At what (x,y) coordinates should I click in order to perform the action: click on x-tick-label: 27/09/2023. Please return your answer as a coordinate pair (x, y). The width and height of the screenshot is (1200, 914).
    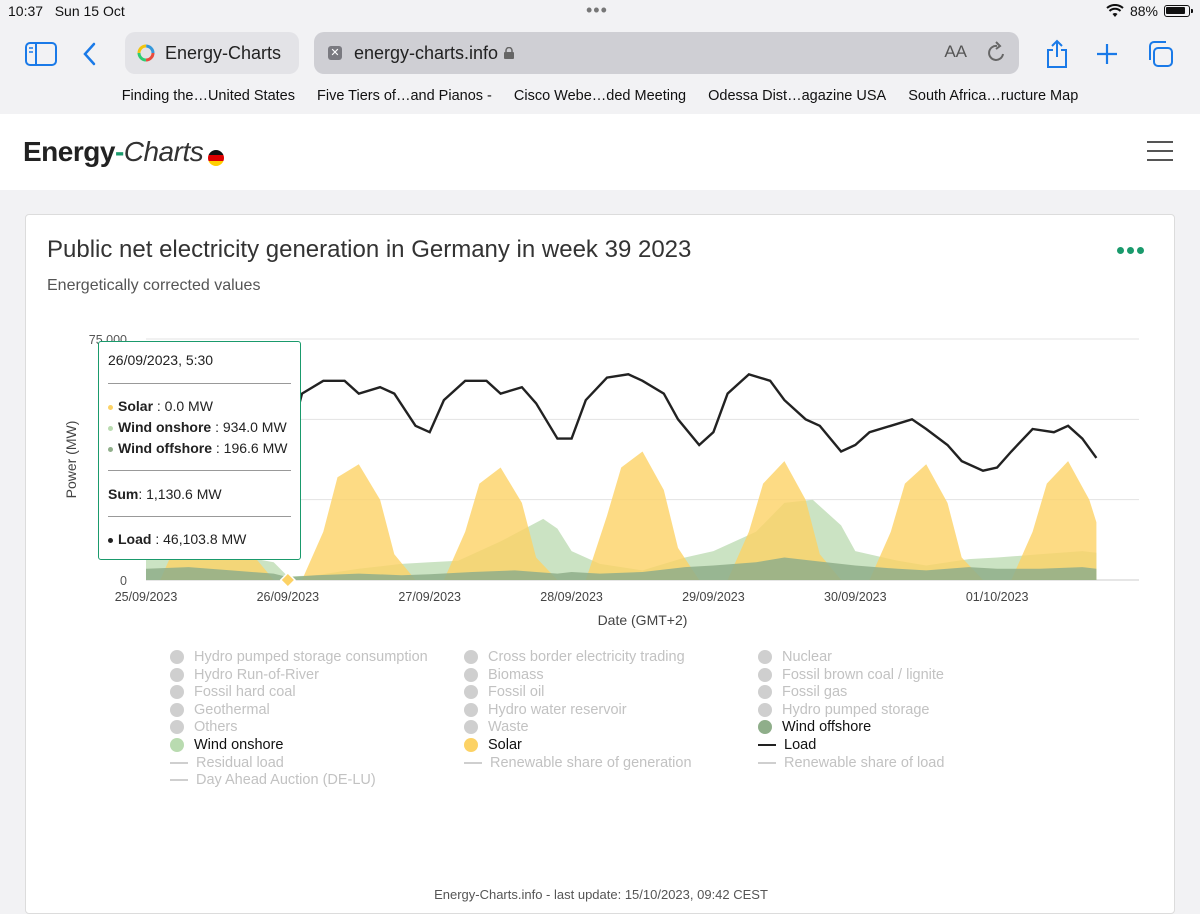
    Looking at the image, I should click on (429, 597).